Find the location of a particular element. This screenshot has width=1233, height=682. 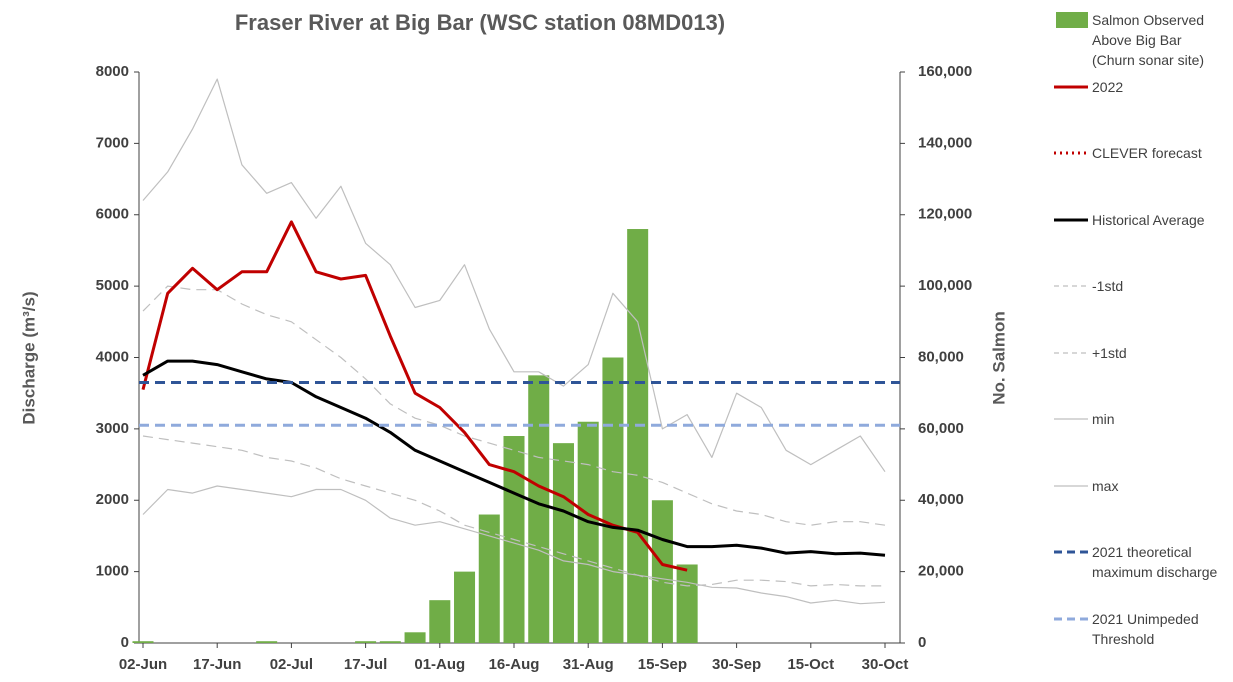

y-tick-label: 1000 is located at coordinates (112, 571).